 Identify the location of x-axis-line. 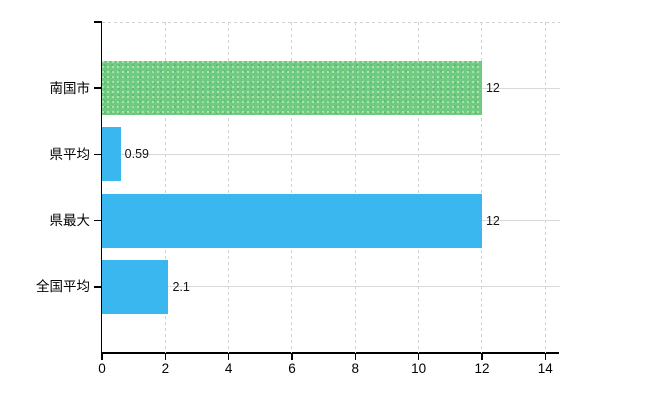
(330, 353).